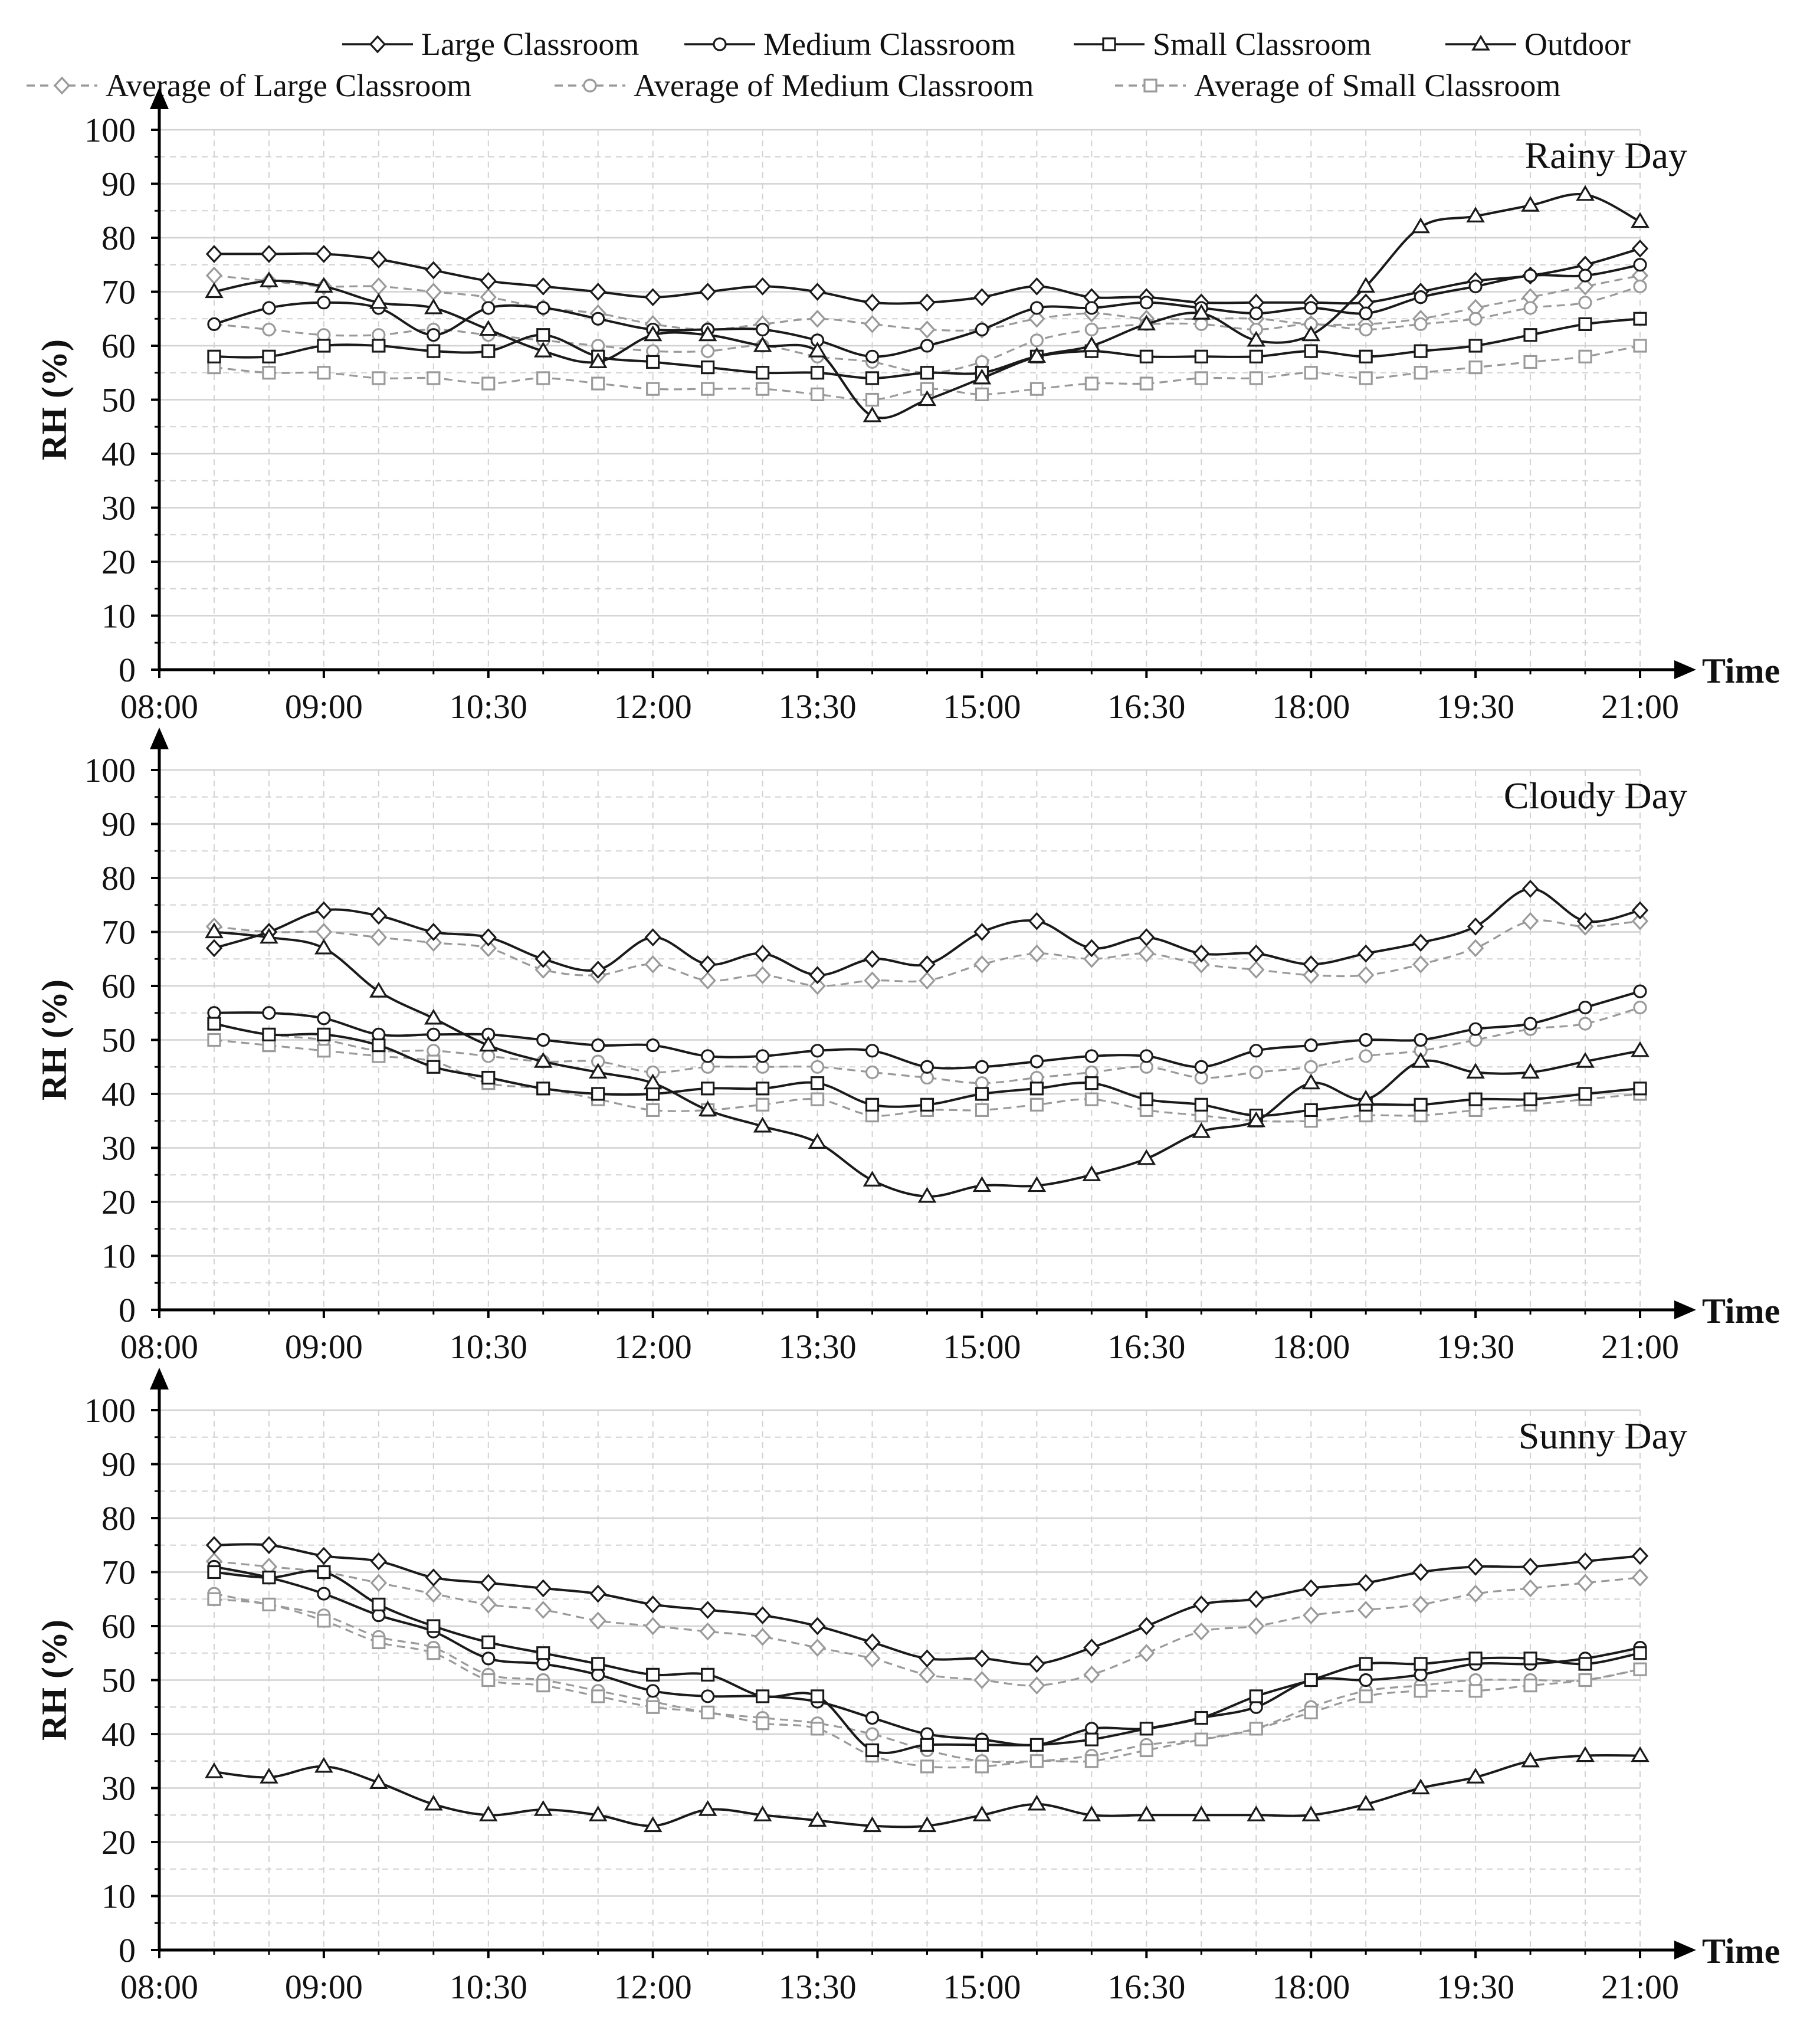 Image resolution: width=1820 pixels, height=2022 pixels. What do you see at coordinates (927, 1655) in the screenshot?
I see `series-medium` at bounding box center [927, 1655].